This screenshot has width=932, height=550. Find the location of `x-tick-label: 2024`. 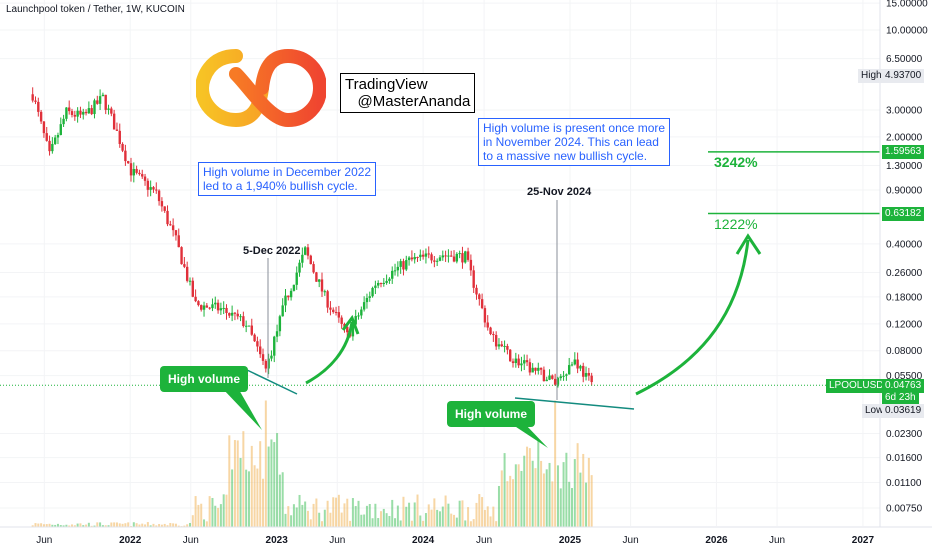

x-tick-label: 2024 is located at coordinates (423, 540).